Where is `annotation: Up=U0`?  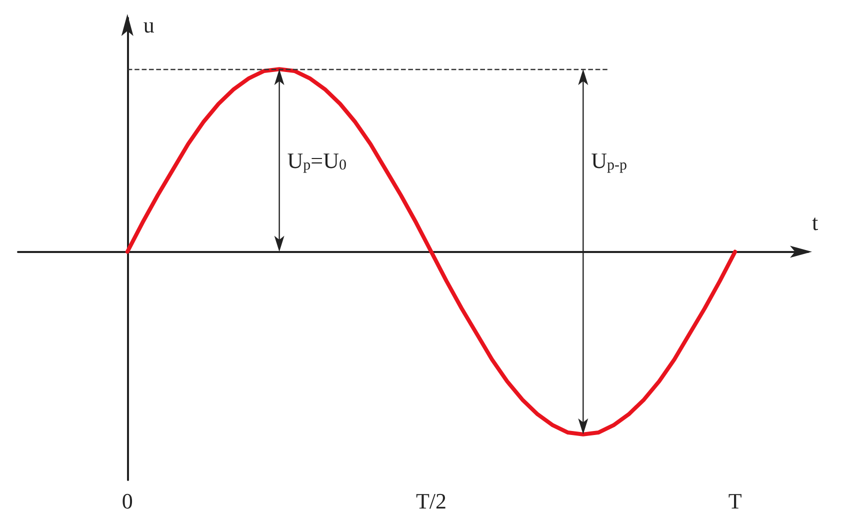 annotation: Up=U0 is located at coordinates (316, 161).